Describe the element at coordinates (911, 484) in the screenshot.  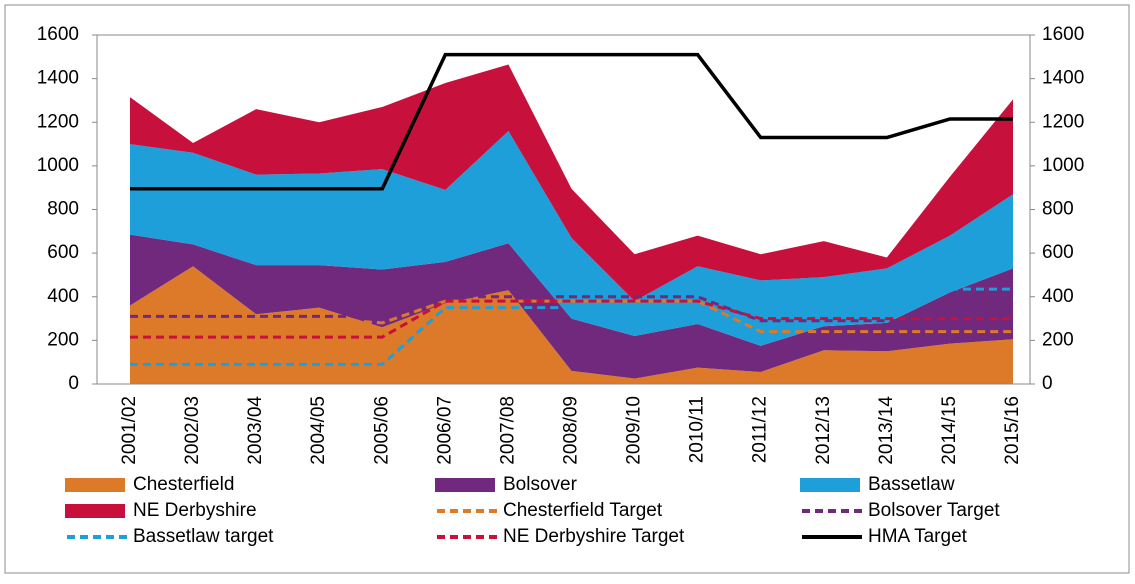
I see `legend-label: Bassetlaw` at that location.